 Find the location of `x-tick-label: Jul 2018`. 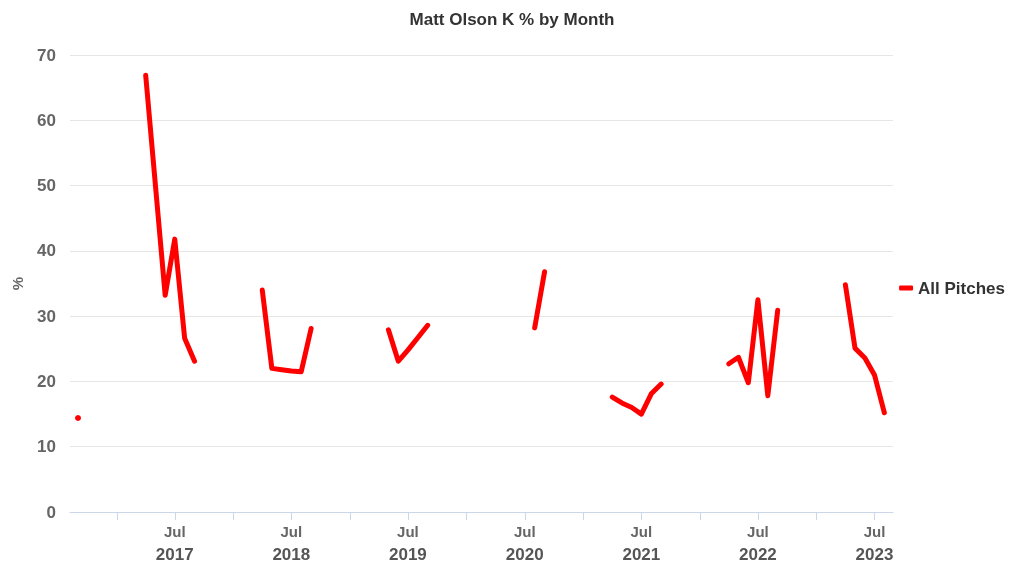

x-tick-label: Jul 2018 is located at coordinates (291, 543).